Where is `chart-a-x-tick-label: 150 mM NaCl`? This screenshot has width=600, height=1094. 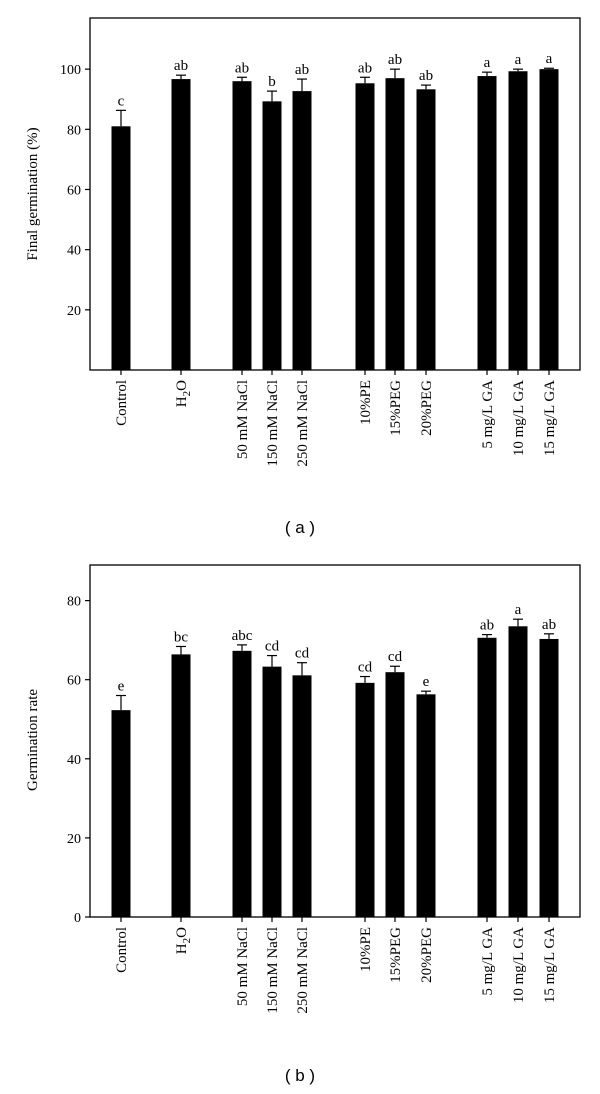
chart-a-x-tick-label: 150 mM NaCl is located at coordinates (273, 423).